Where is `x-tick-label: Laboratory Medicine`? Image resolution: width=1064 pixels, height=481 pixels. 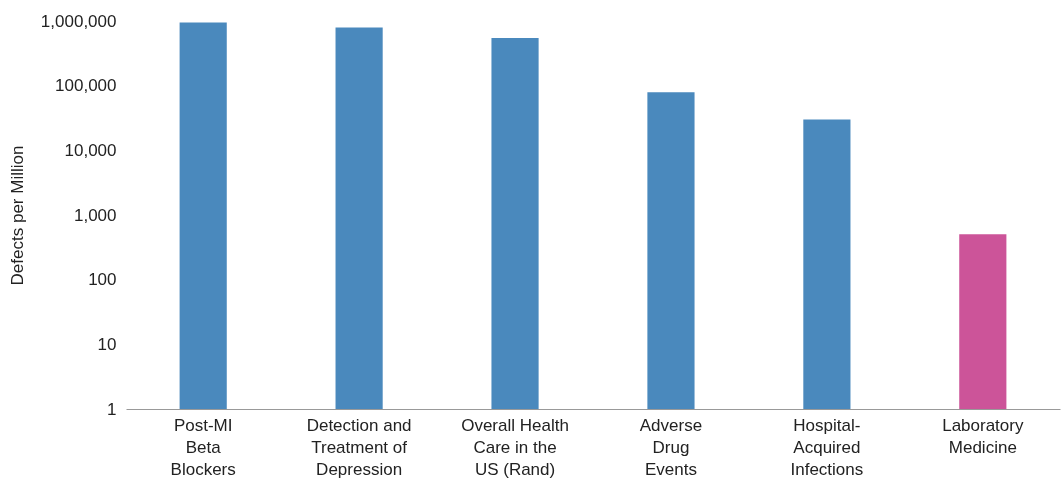 x-tick-label: Laboratory Medicine is located at coordinates (983, 436).